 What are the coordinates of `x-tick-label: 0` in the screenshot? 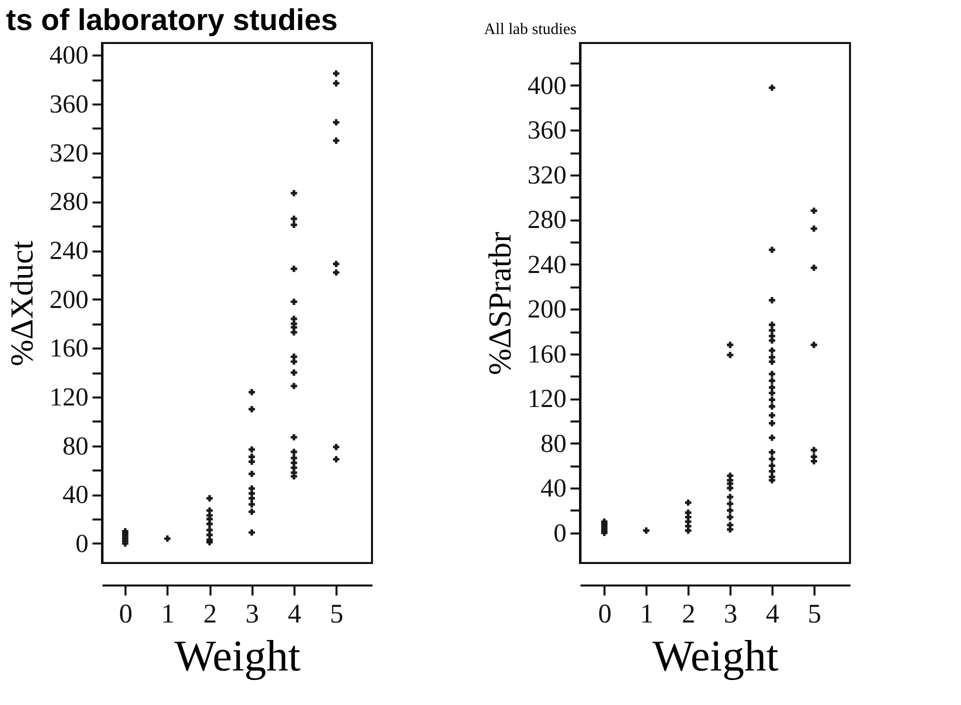 It's located at (125, 613).